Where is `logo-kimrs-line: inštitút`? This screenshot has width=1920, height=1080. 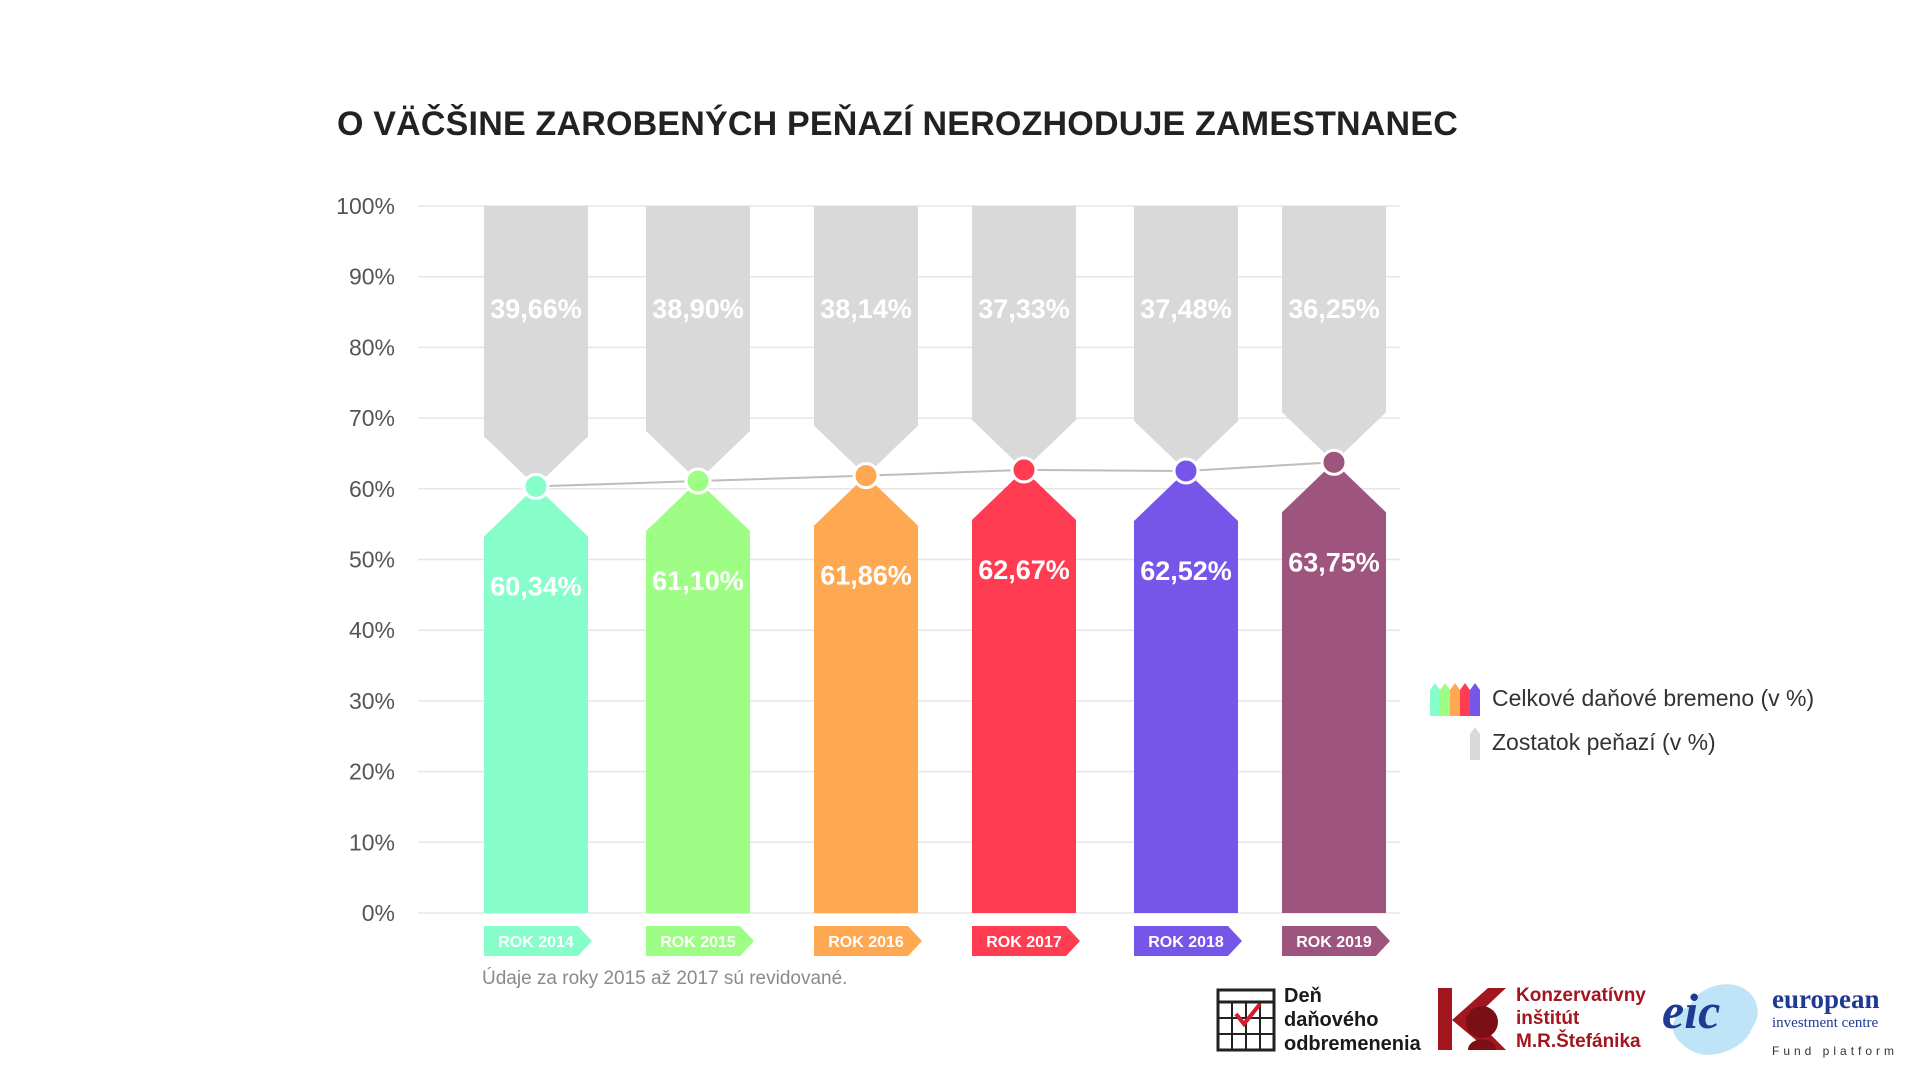
logo-kimrs-line: inštitút is located at coordinates (1548, 1018).